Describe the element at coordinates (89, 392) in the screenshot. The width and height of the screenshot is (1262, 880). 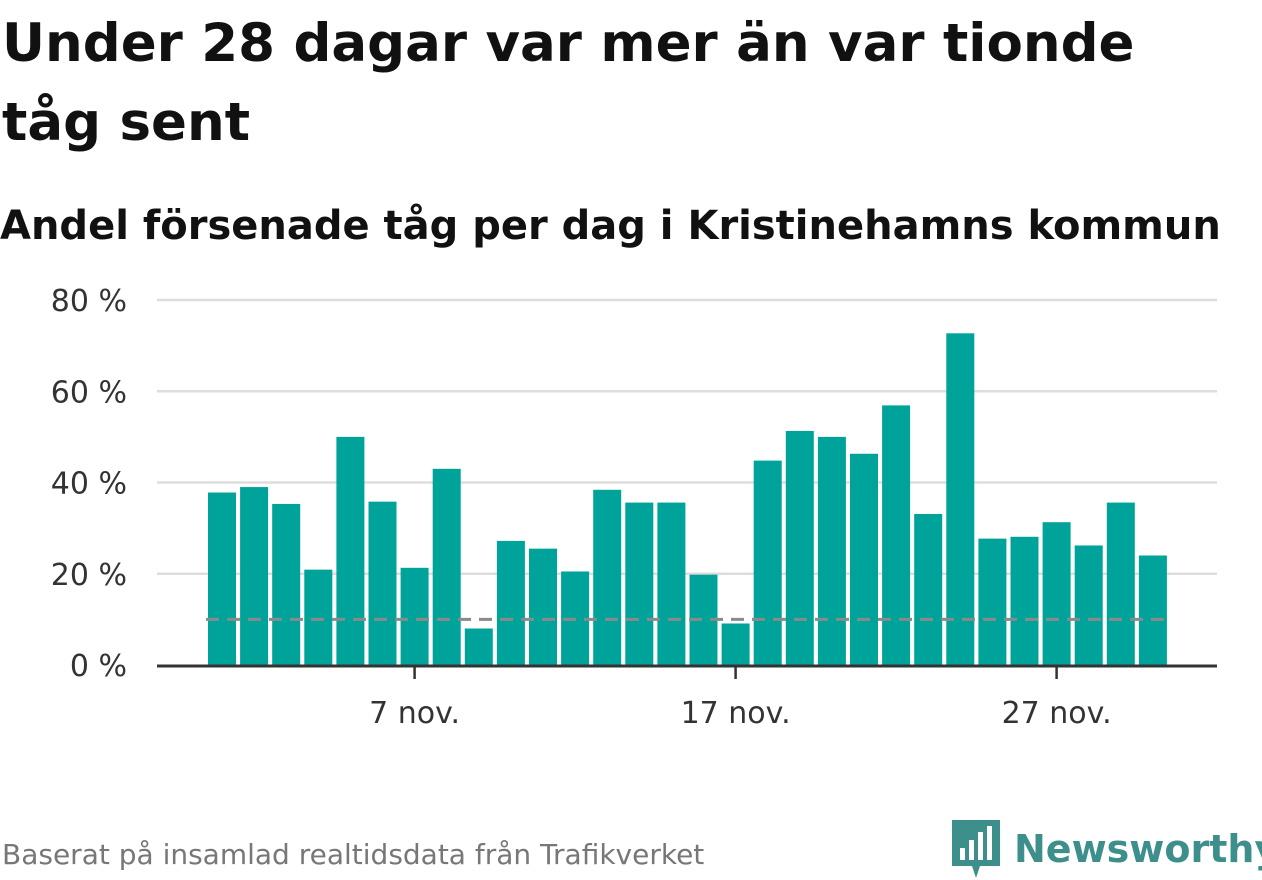
I see `y-tick-label: 60 %` at that location.